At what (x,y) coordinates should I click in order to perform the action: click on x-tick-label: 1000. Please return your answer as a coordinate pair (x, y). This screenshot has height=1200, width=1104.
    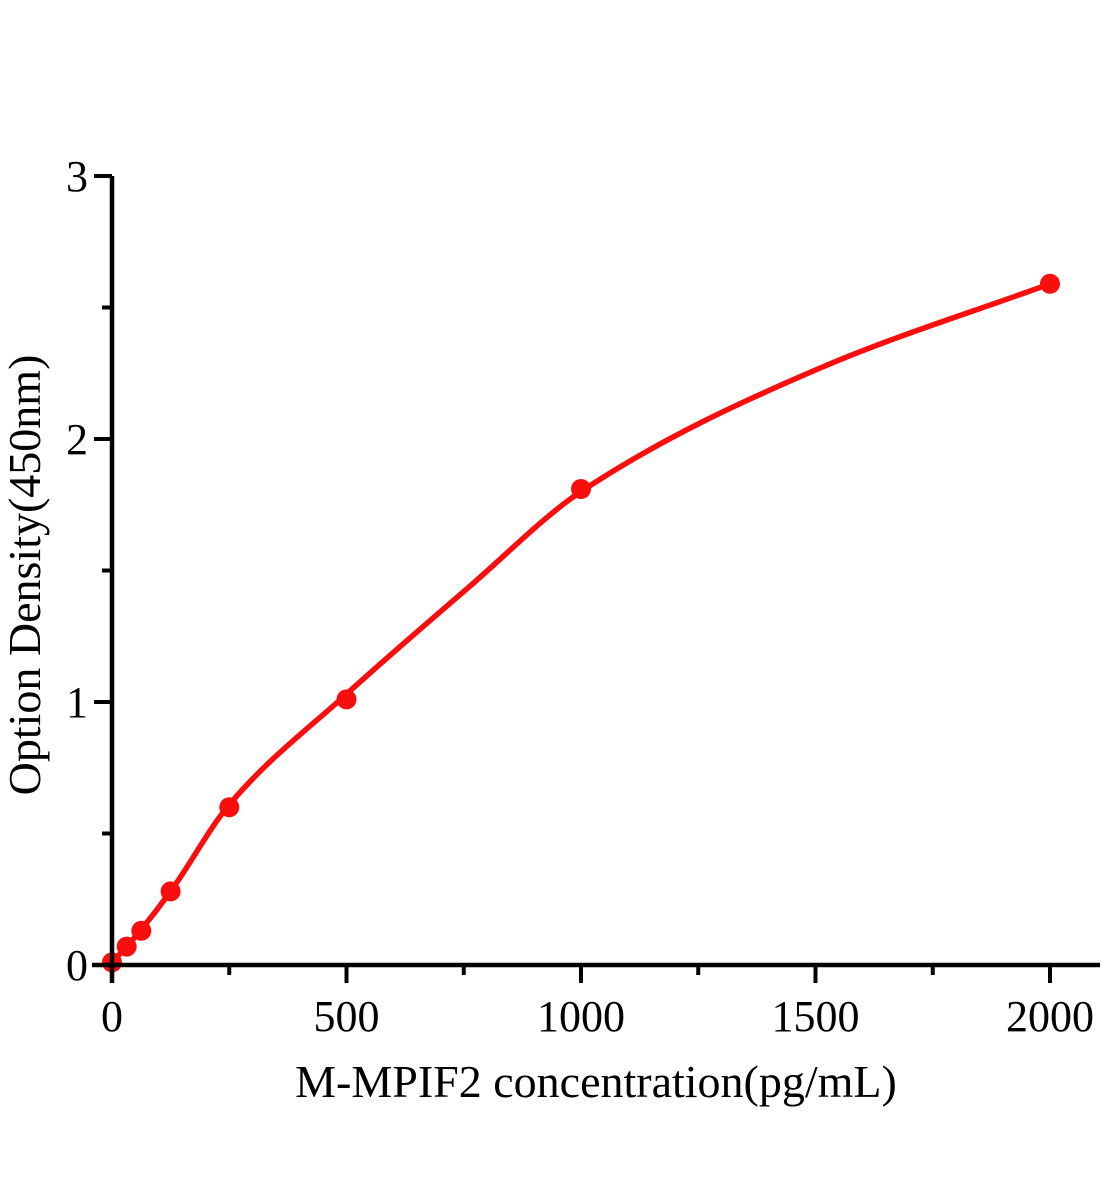
    Looking at the image, I should click on (581, 1016).